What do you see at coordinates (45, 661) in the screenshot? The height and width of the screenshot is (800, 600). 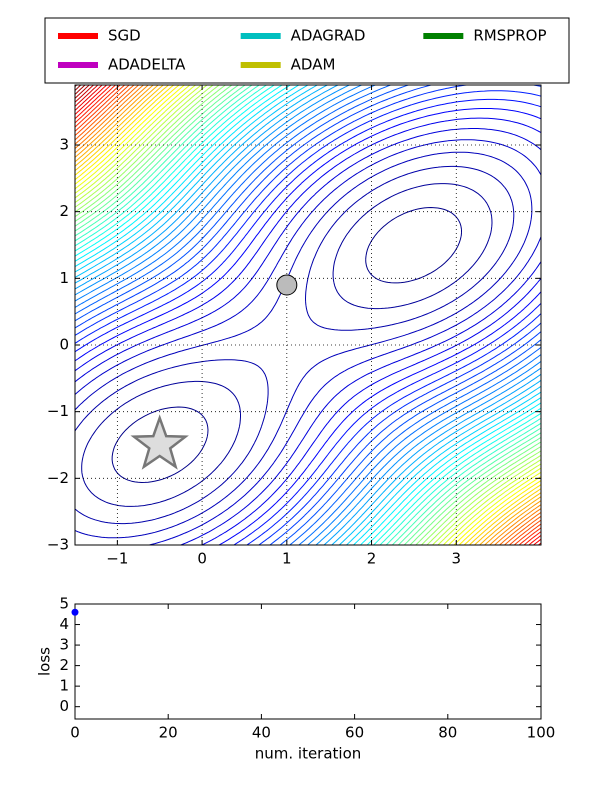 I see `y-axis-label: loss` at bounding box center [45, 661].